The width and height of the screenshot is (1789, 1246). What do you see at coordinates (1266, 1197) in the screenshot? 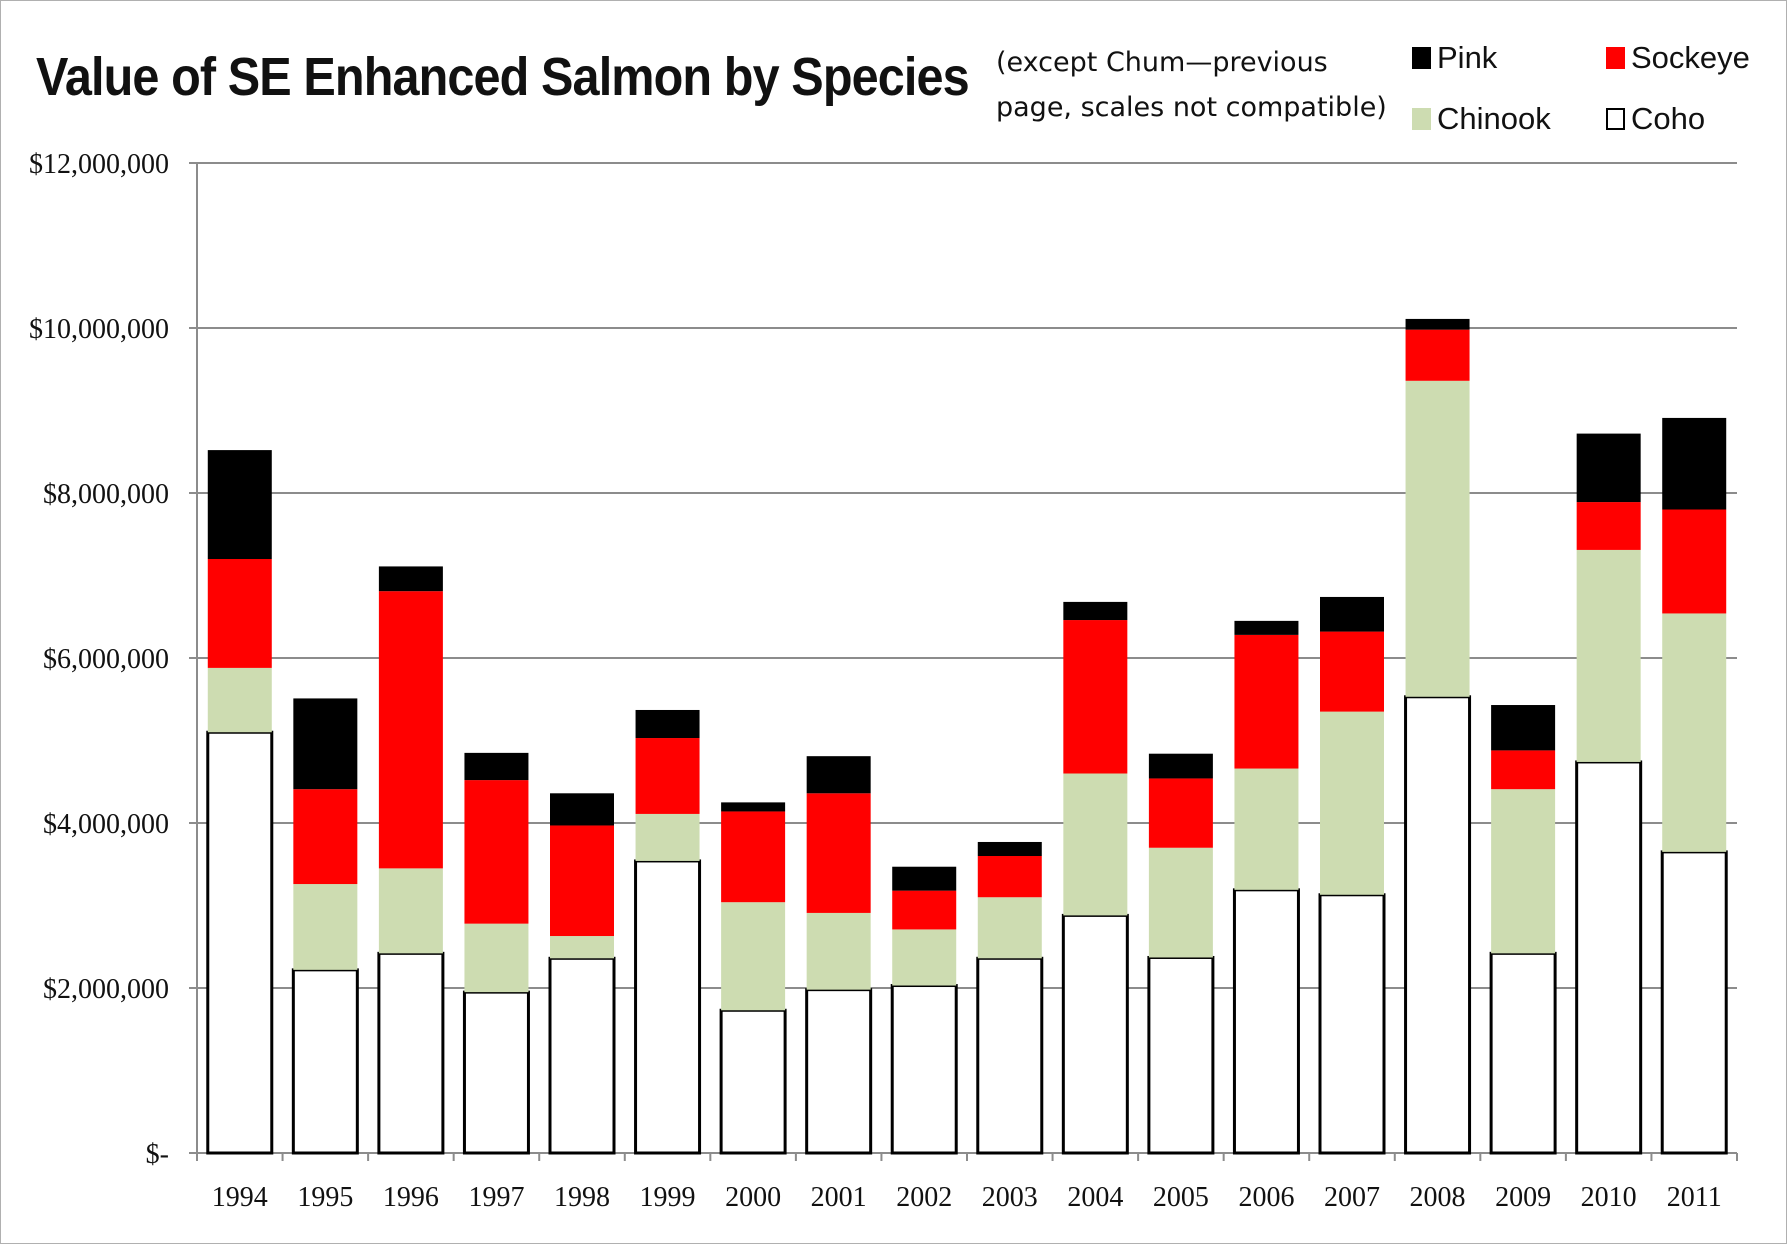
I see `x-tick-label: 2006` at bounding box center [1266, 1197].